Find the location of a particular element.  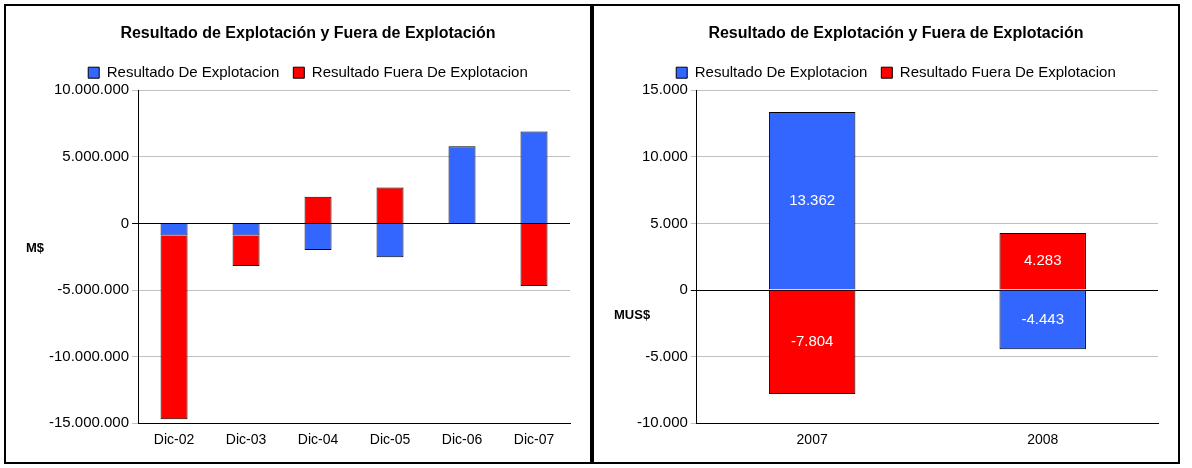

x-tick-label: Dic-02 is located at coordinates (174, 439).